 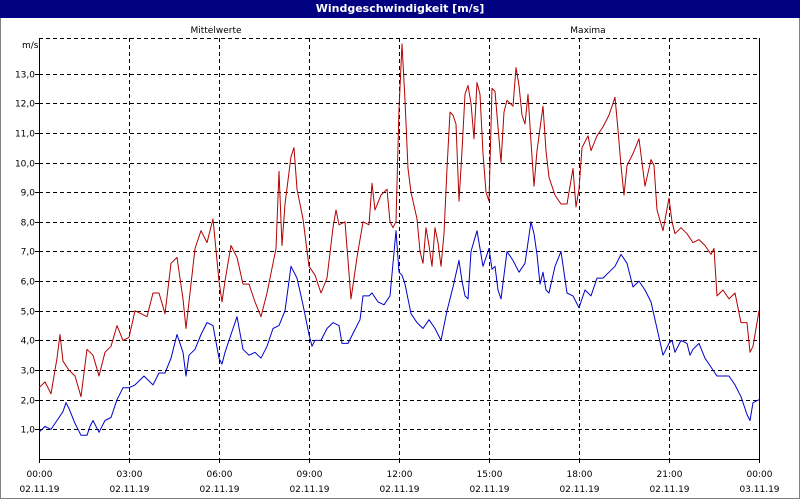 What do you see at coordinates (28, 253) in the screenshot?
I see `y-tick-label: 7,0` at bounding box center [28, 253].